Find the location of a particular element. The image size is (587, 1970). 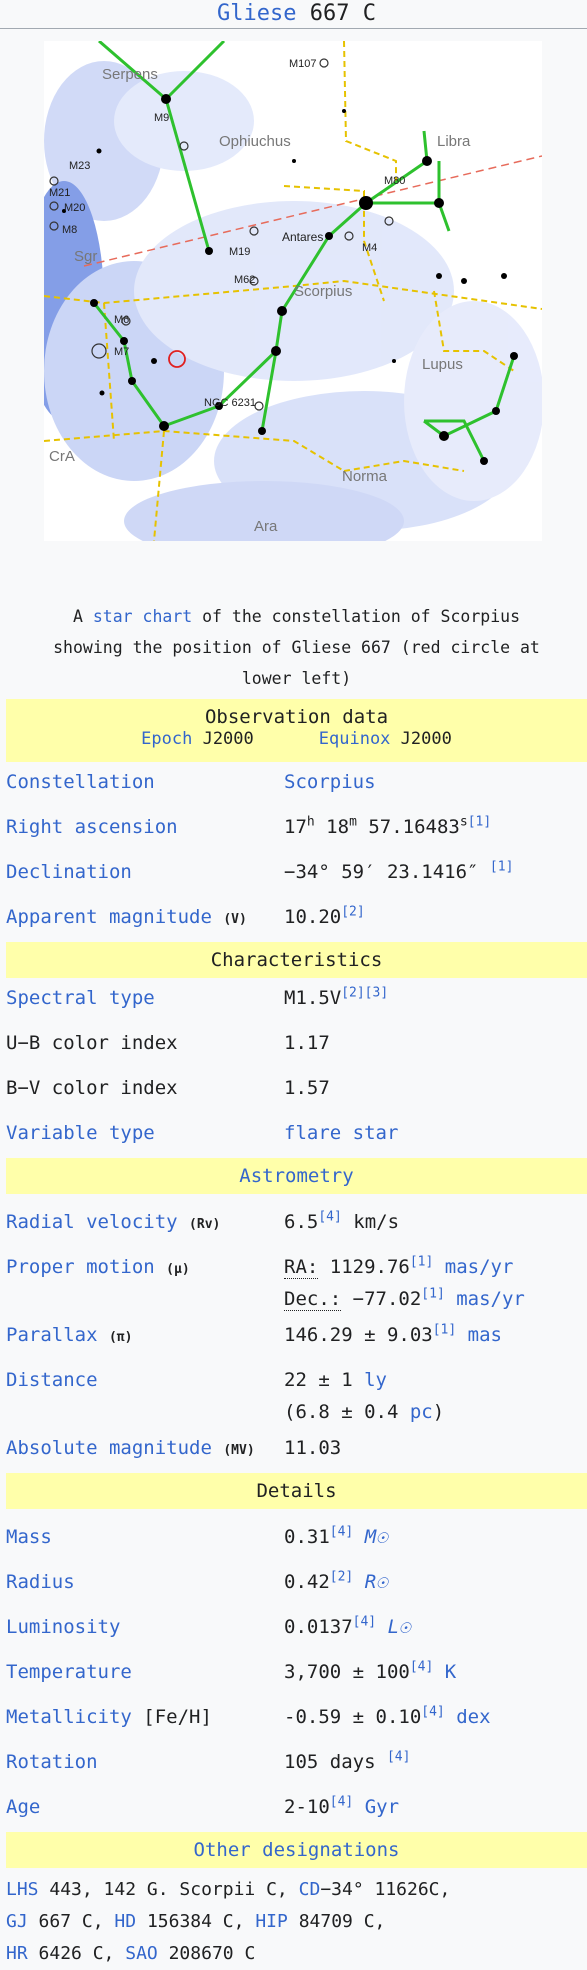

ecliptic-line is located at coordinates (312, 211).